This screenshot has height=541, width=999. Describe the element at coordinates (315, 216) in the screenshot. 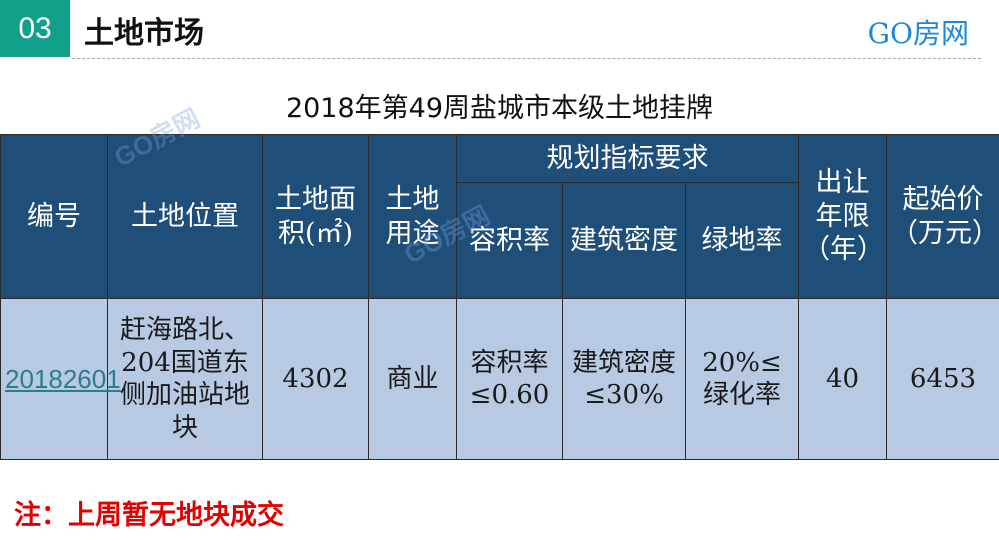

I see `header-area: 土地面积(㎡)` at that location.